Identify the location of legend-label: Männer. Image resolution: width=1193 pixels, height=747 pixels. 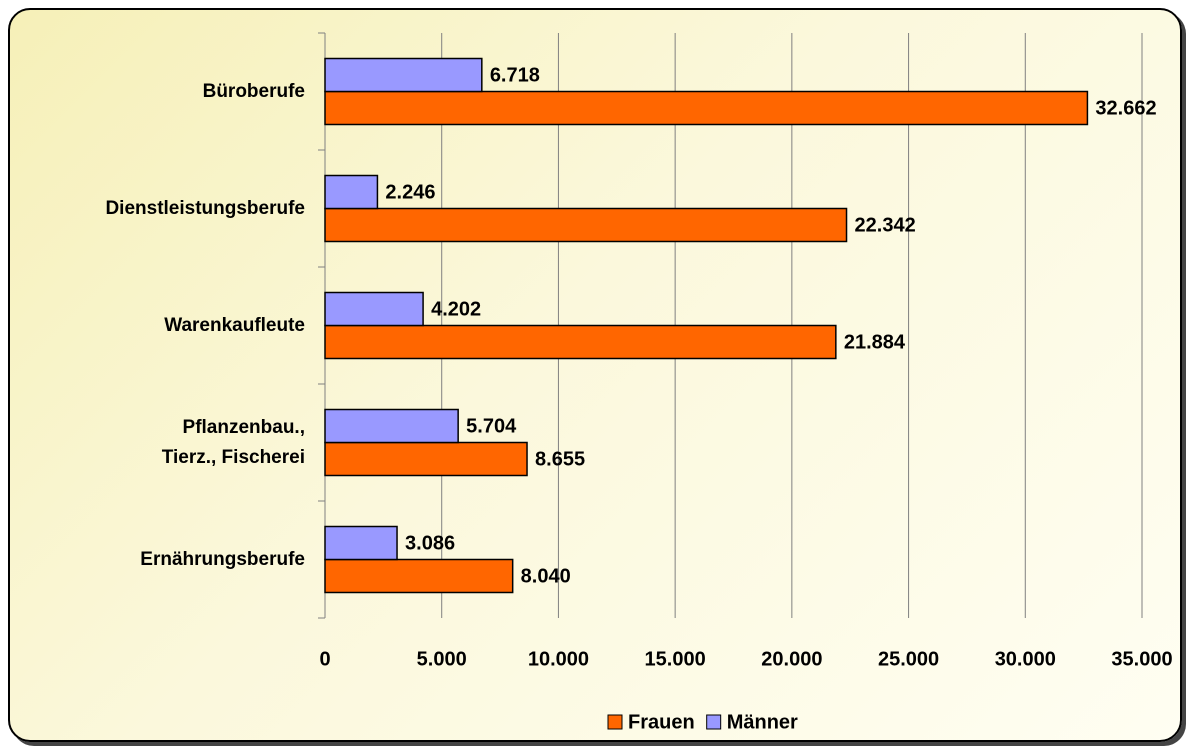
(762, 722).